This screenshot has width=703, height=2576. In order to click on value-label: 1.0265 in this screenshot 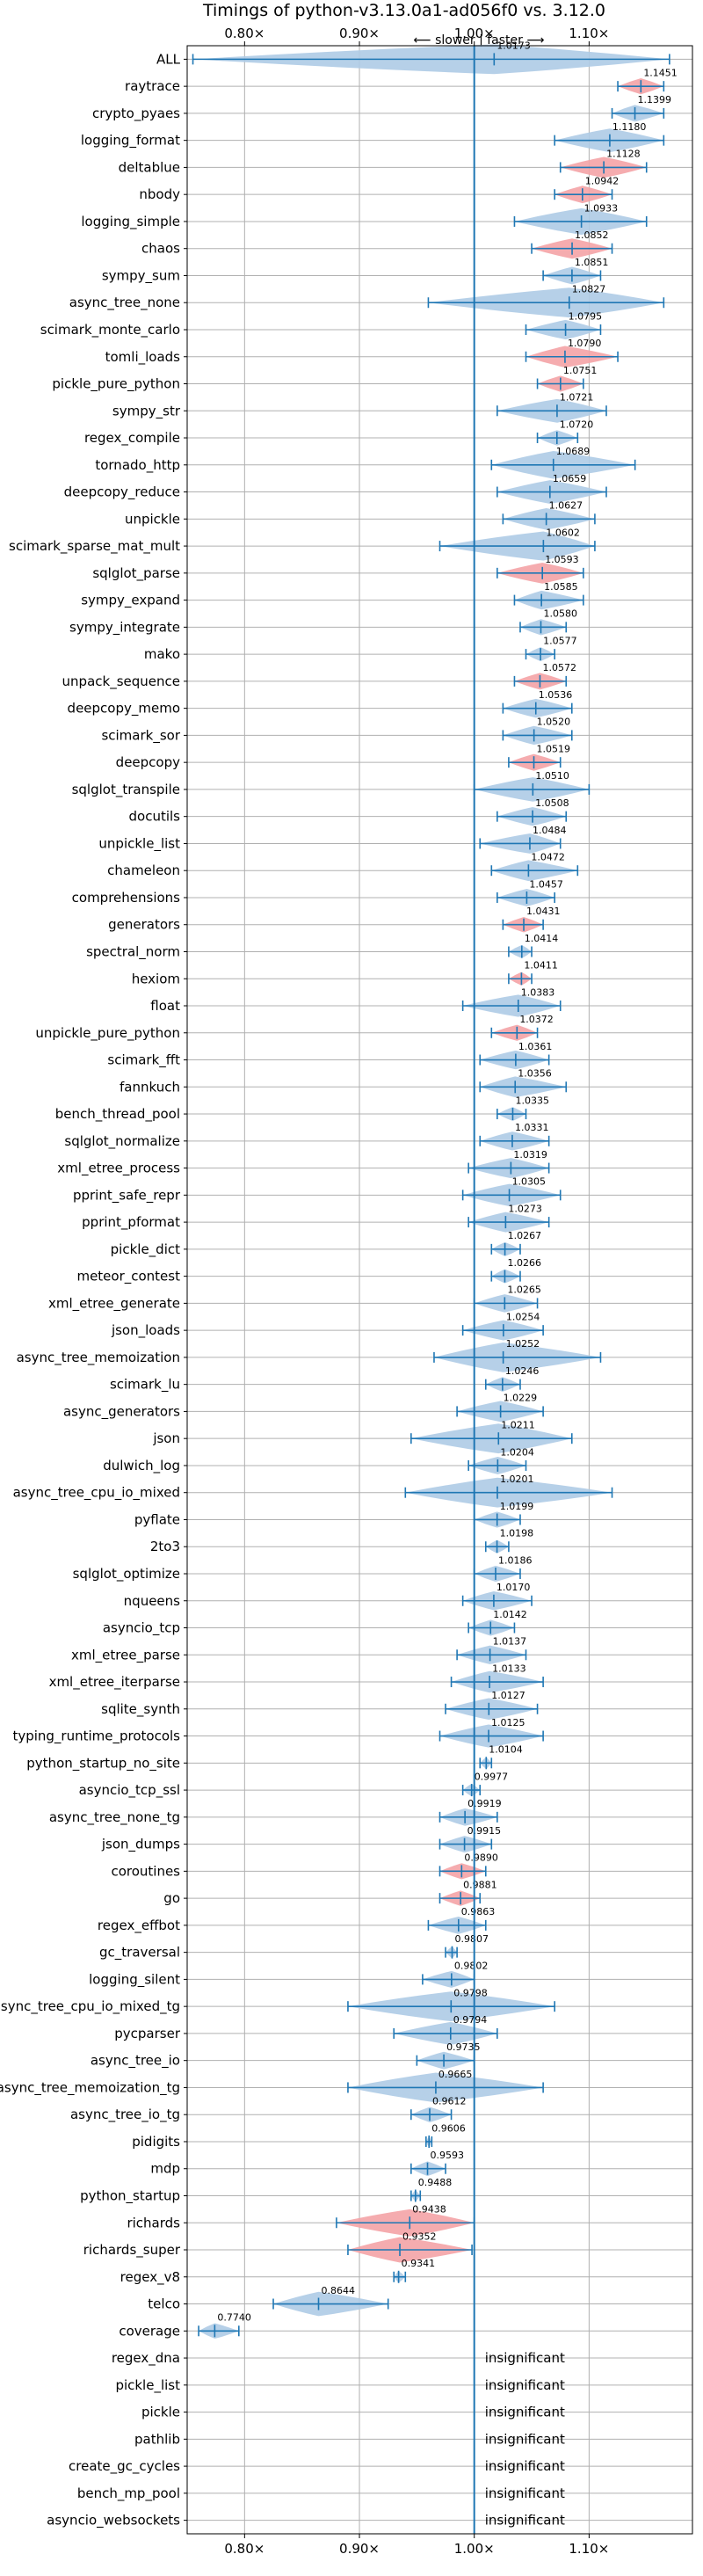, I will do `click(524, 1290)`.